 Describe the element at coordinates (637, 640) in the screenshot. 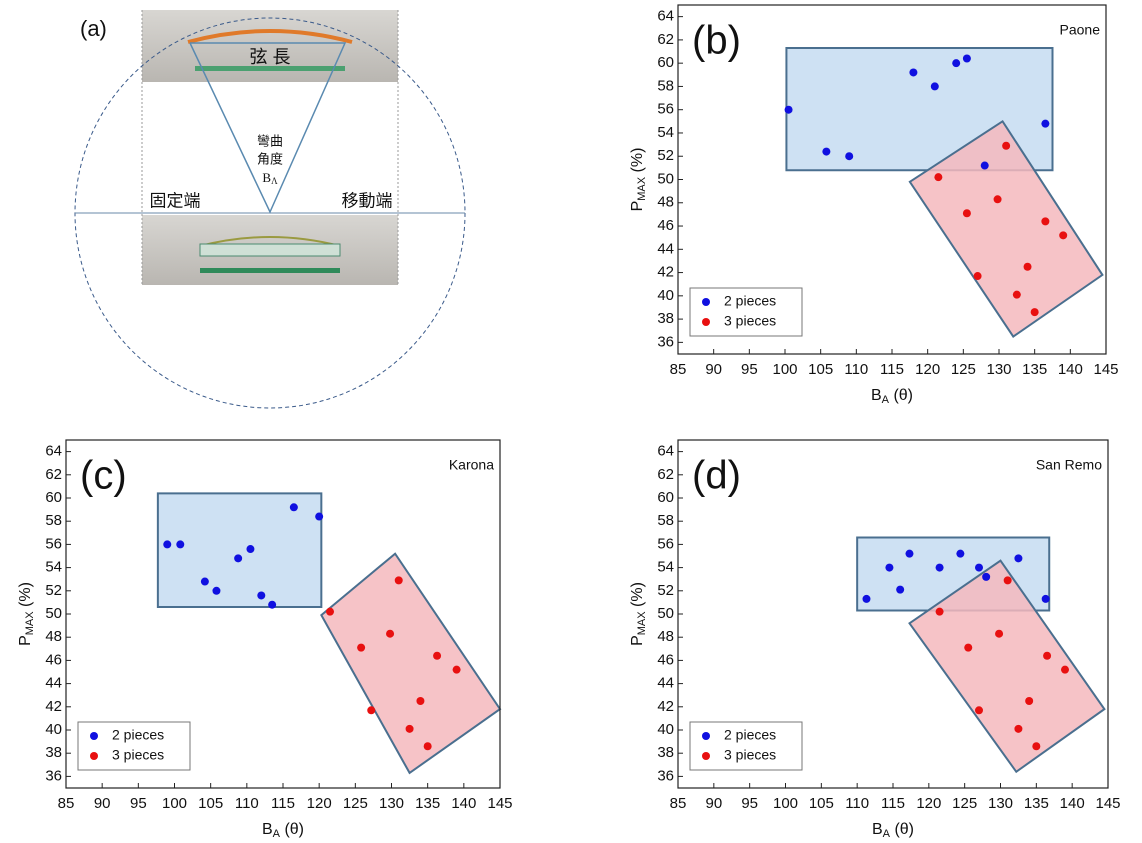

I see `y-axis-label-part: P` at that location.